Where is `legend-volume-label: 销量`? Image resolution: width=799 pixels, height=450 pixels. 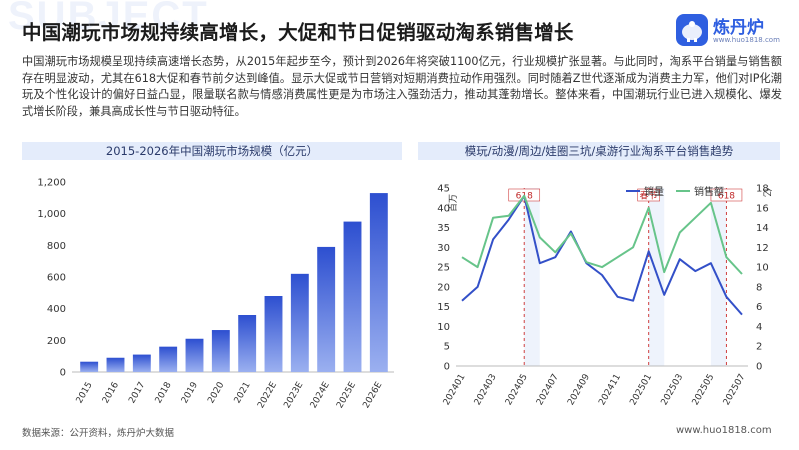 legend-volume-label: 销量 is located at coordinates (654, 191).